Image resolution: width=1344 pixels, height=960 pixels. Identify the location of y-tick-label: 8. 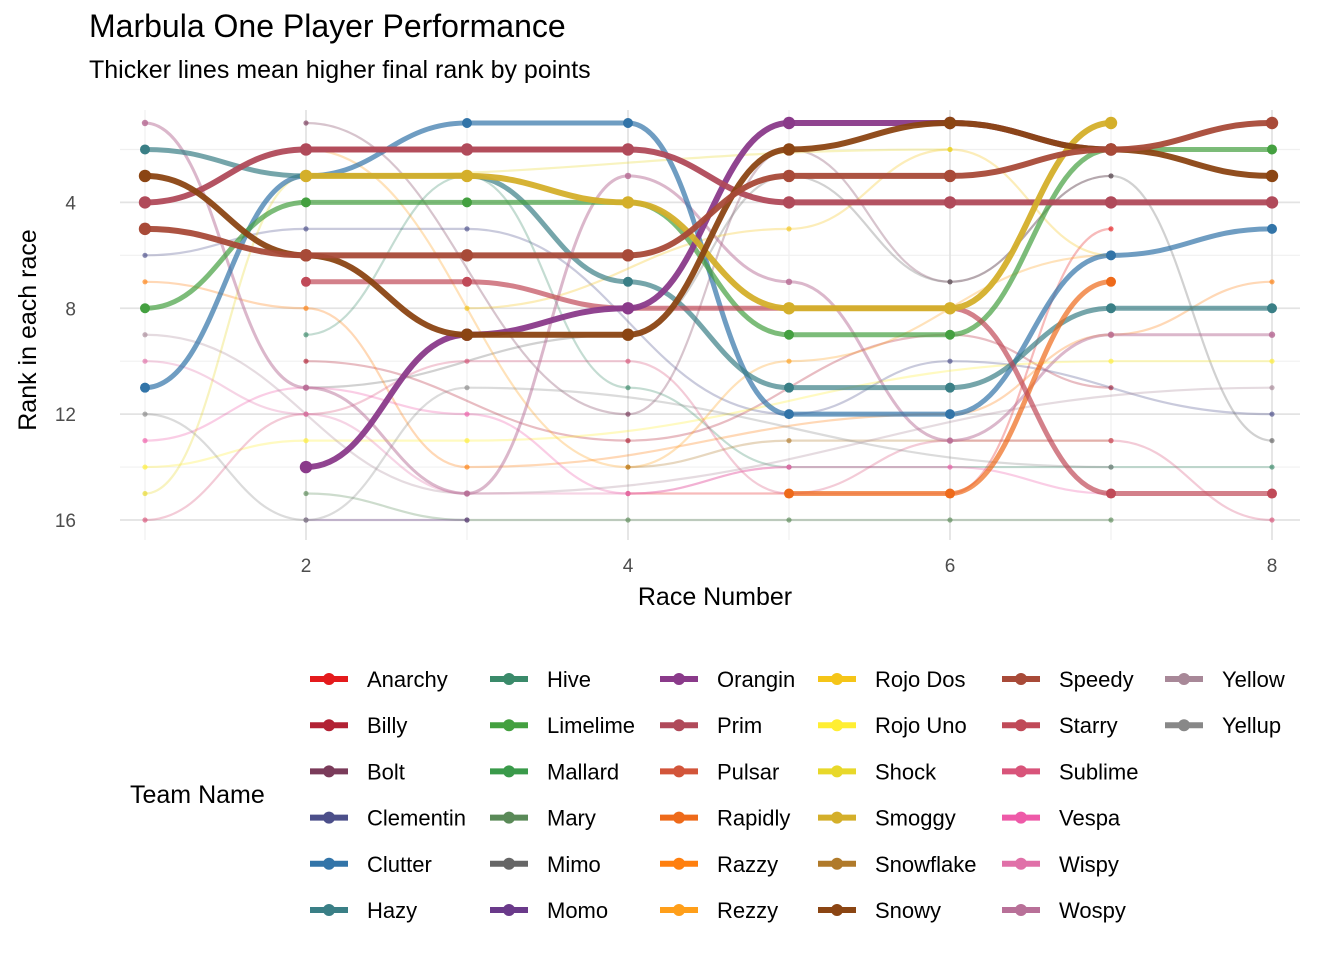
(70, 309).